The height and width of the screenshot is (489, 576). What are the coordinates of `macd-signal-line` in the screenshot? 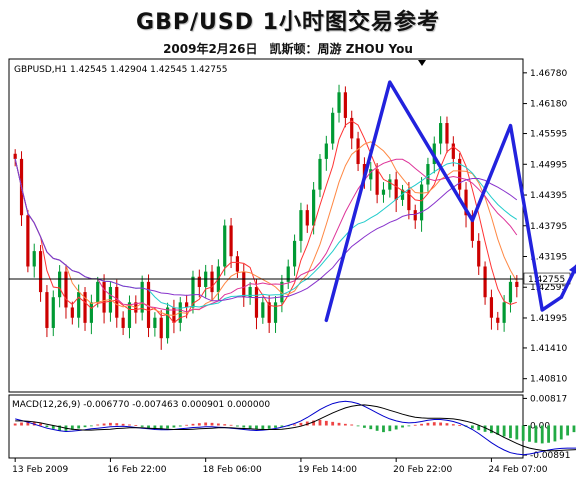 It's located at (295, 428).